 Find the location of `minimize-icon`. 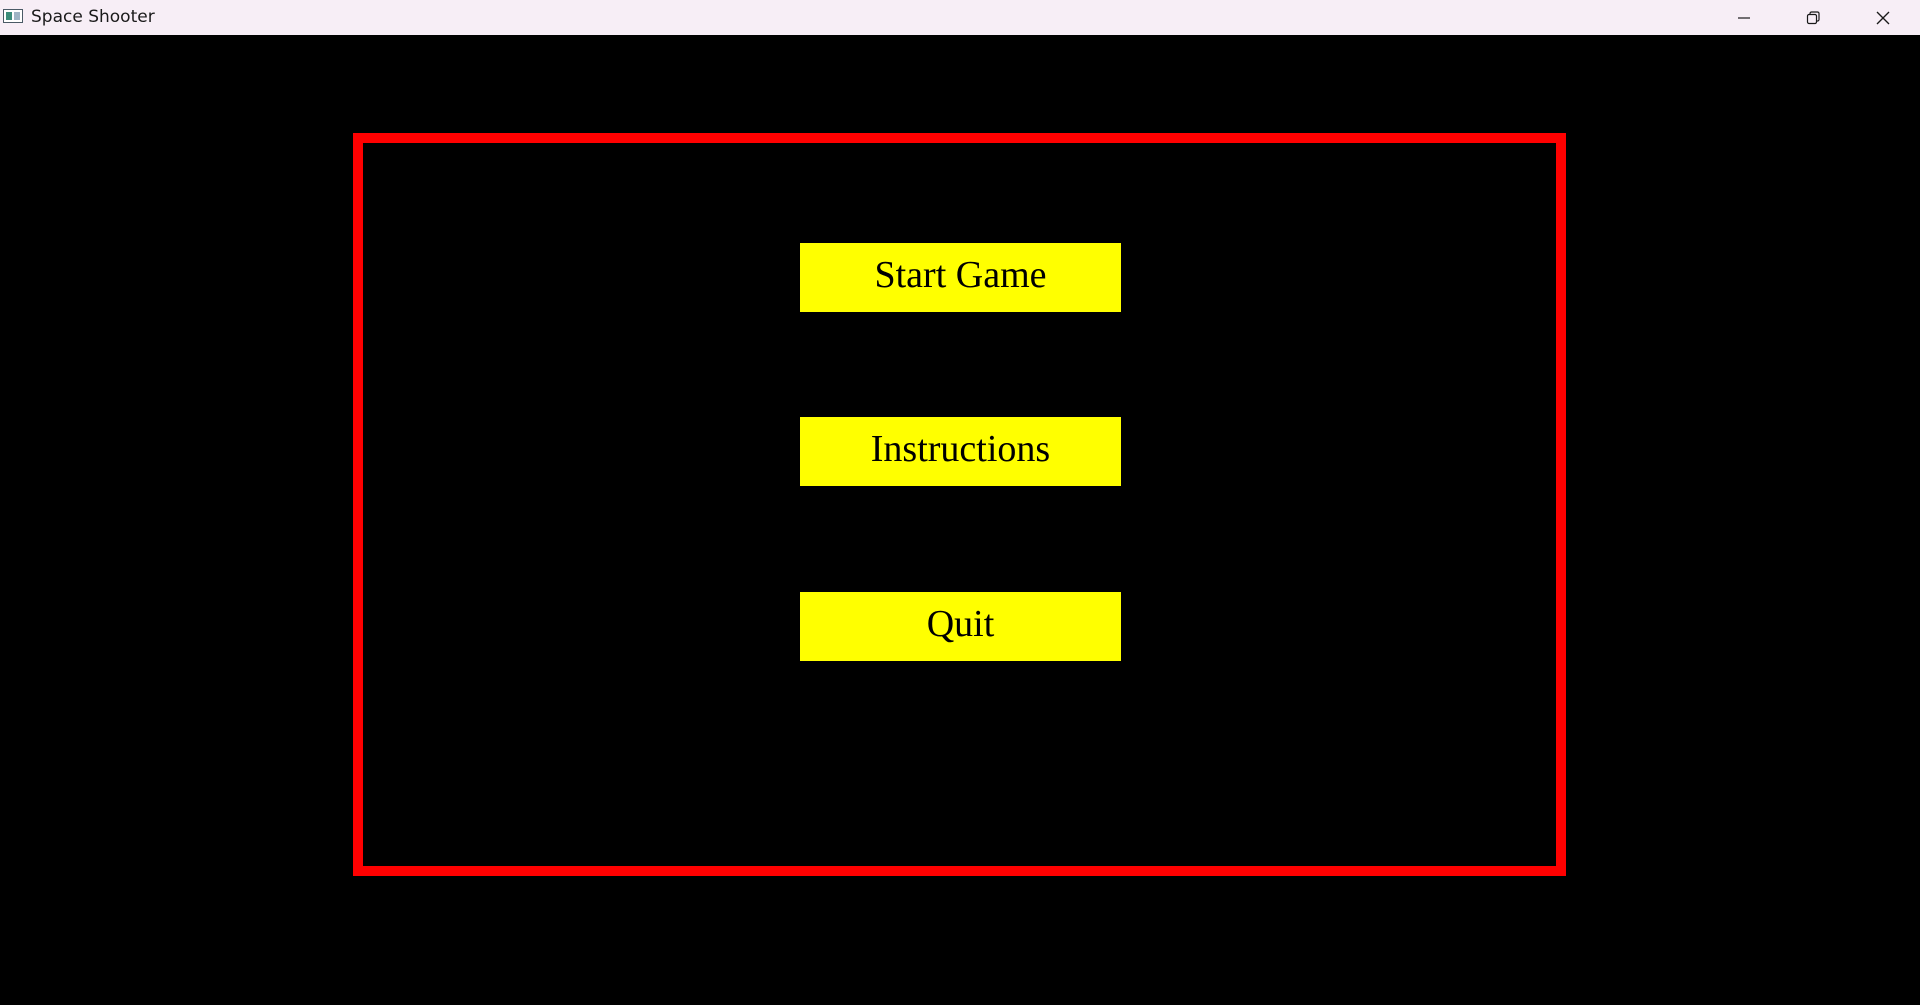

minimize-icon is located at coordinates (1744, 17).